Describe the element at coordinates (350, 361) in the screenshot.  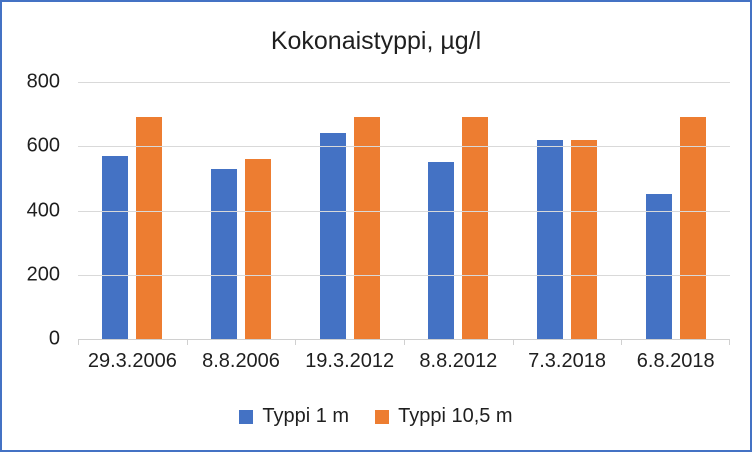
I see `x-tick-label-19.3.2012: 19.3.2012` at that location.